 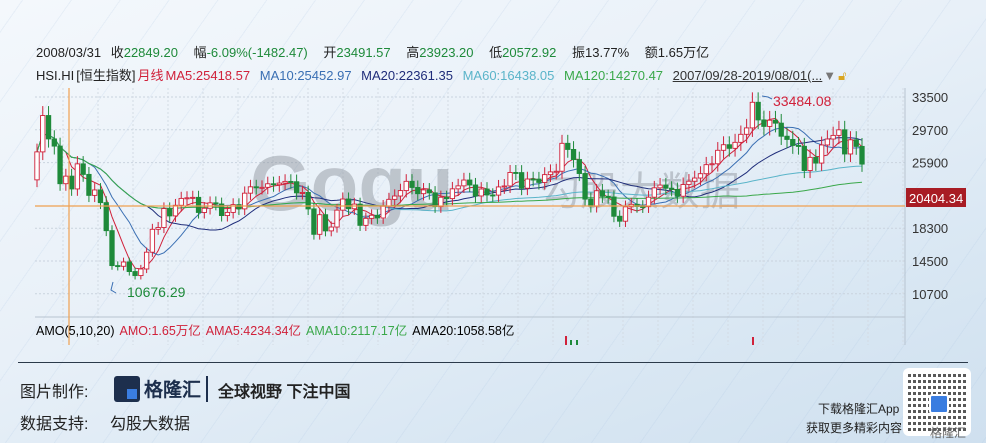 I want to click on index-name: [恒生指数], so click(x=106, y=75).